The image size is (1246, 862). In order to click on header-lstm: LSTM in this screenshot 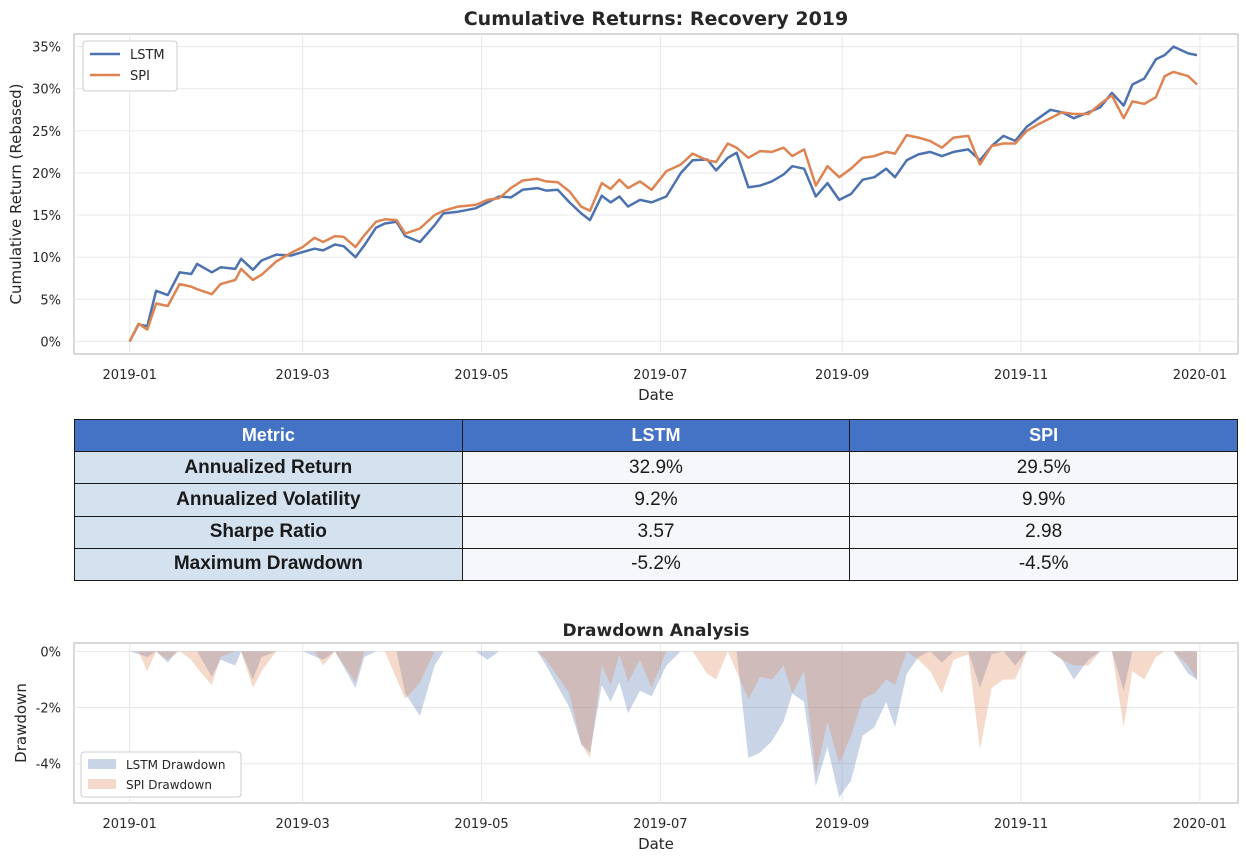, I will do `click(656, 435)`.